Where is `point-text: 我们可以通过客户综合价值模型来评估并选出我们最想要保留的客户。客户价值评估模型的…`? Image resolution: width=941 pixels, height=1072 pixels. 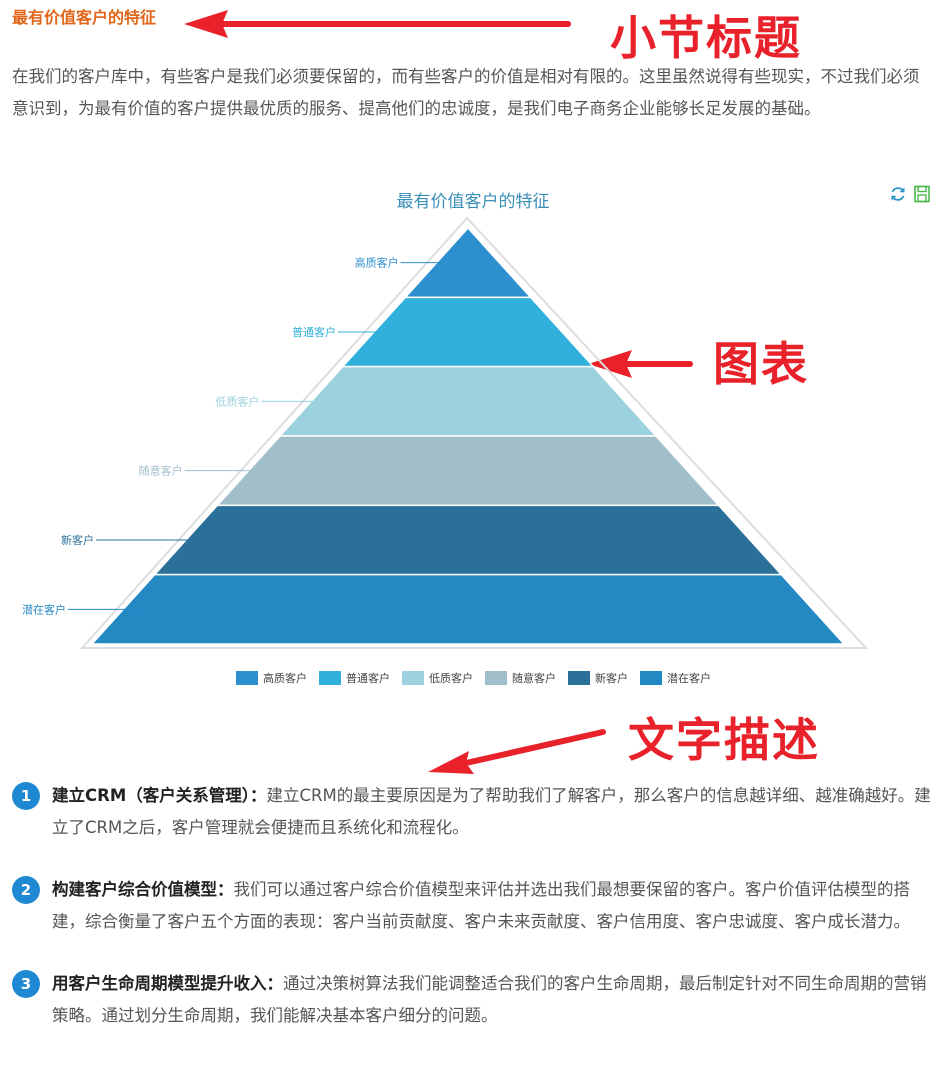 point-text: 我们可以通过客户综合价值模型来评估并选出我们最想要保留的客户。客户价值评估模型的… is located at coordinates (481, 905).